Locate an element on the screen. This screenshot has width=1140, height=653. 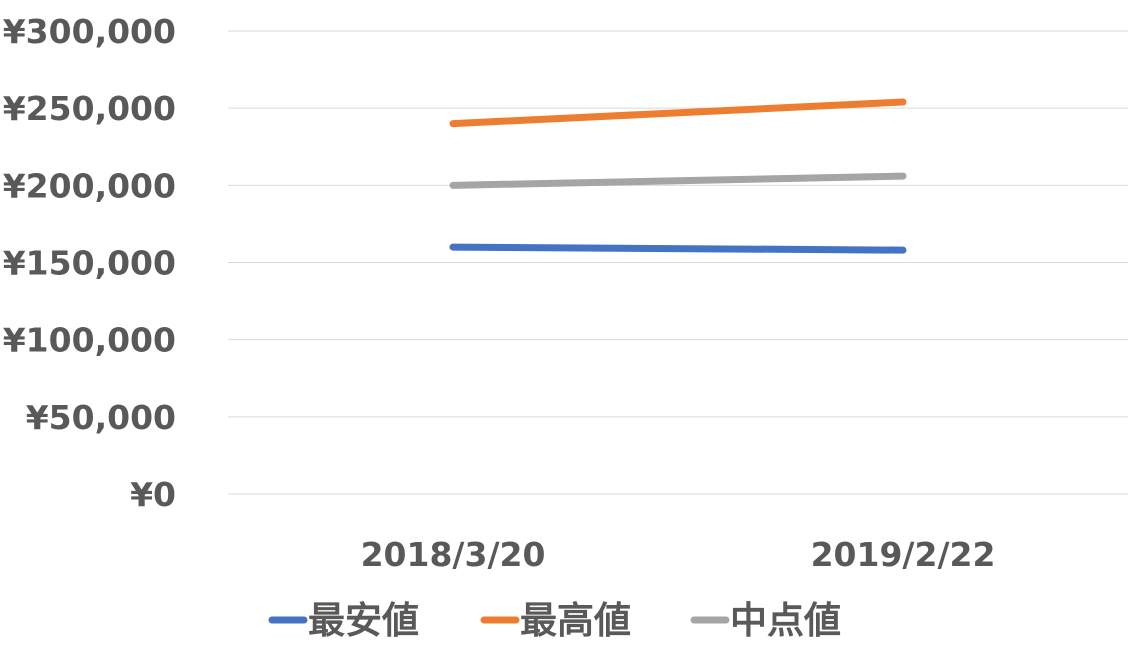
y-tick-label: ¥150,000 is located at coordinates (89, 263).